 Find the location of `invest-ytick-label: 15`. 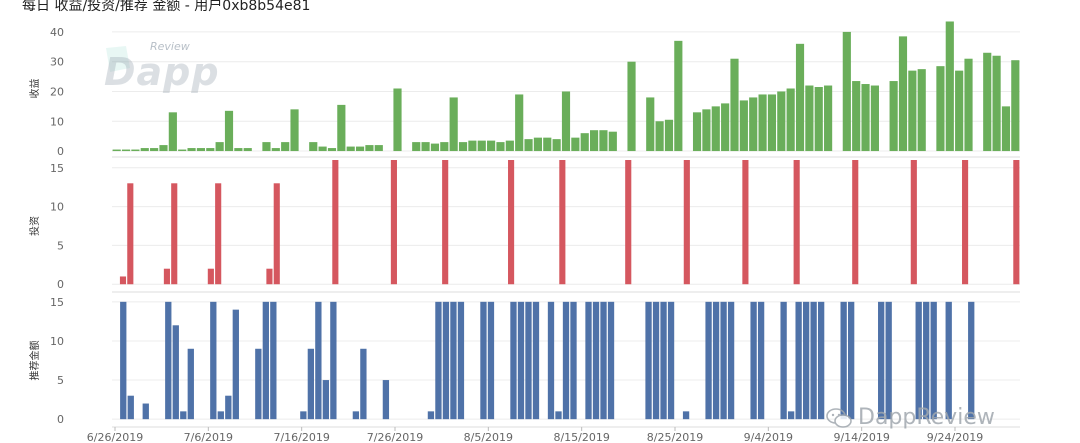

invest-ytick-label: 15 is located at coordinates (57, 168).